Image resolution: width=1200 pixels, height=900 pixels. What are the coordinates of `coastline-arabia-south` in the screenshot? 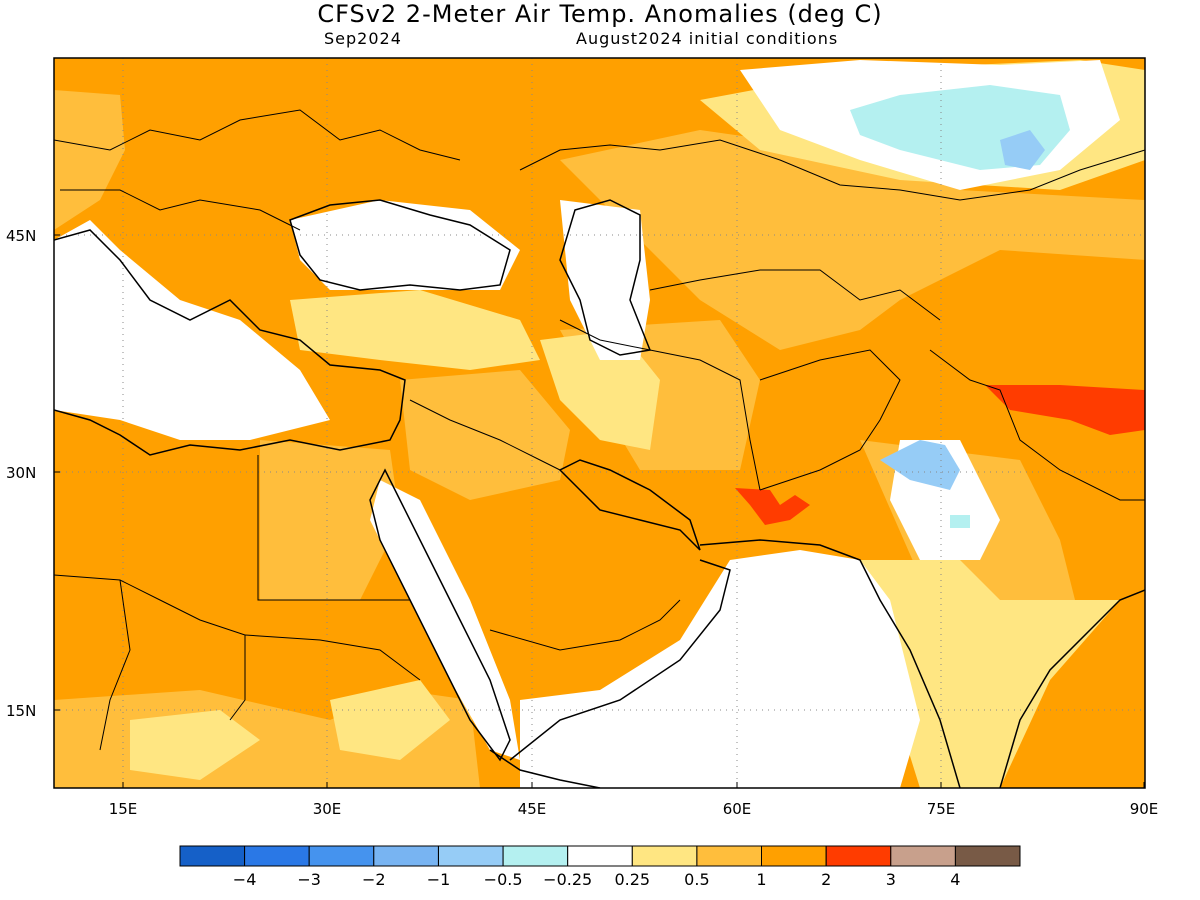 It's located at (620, 660).